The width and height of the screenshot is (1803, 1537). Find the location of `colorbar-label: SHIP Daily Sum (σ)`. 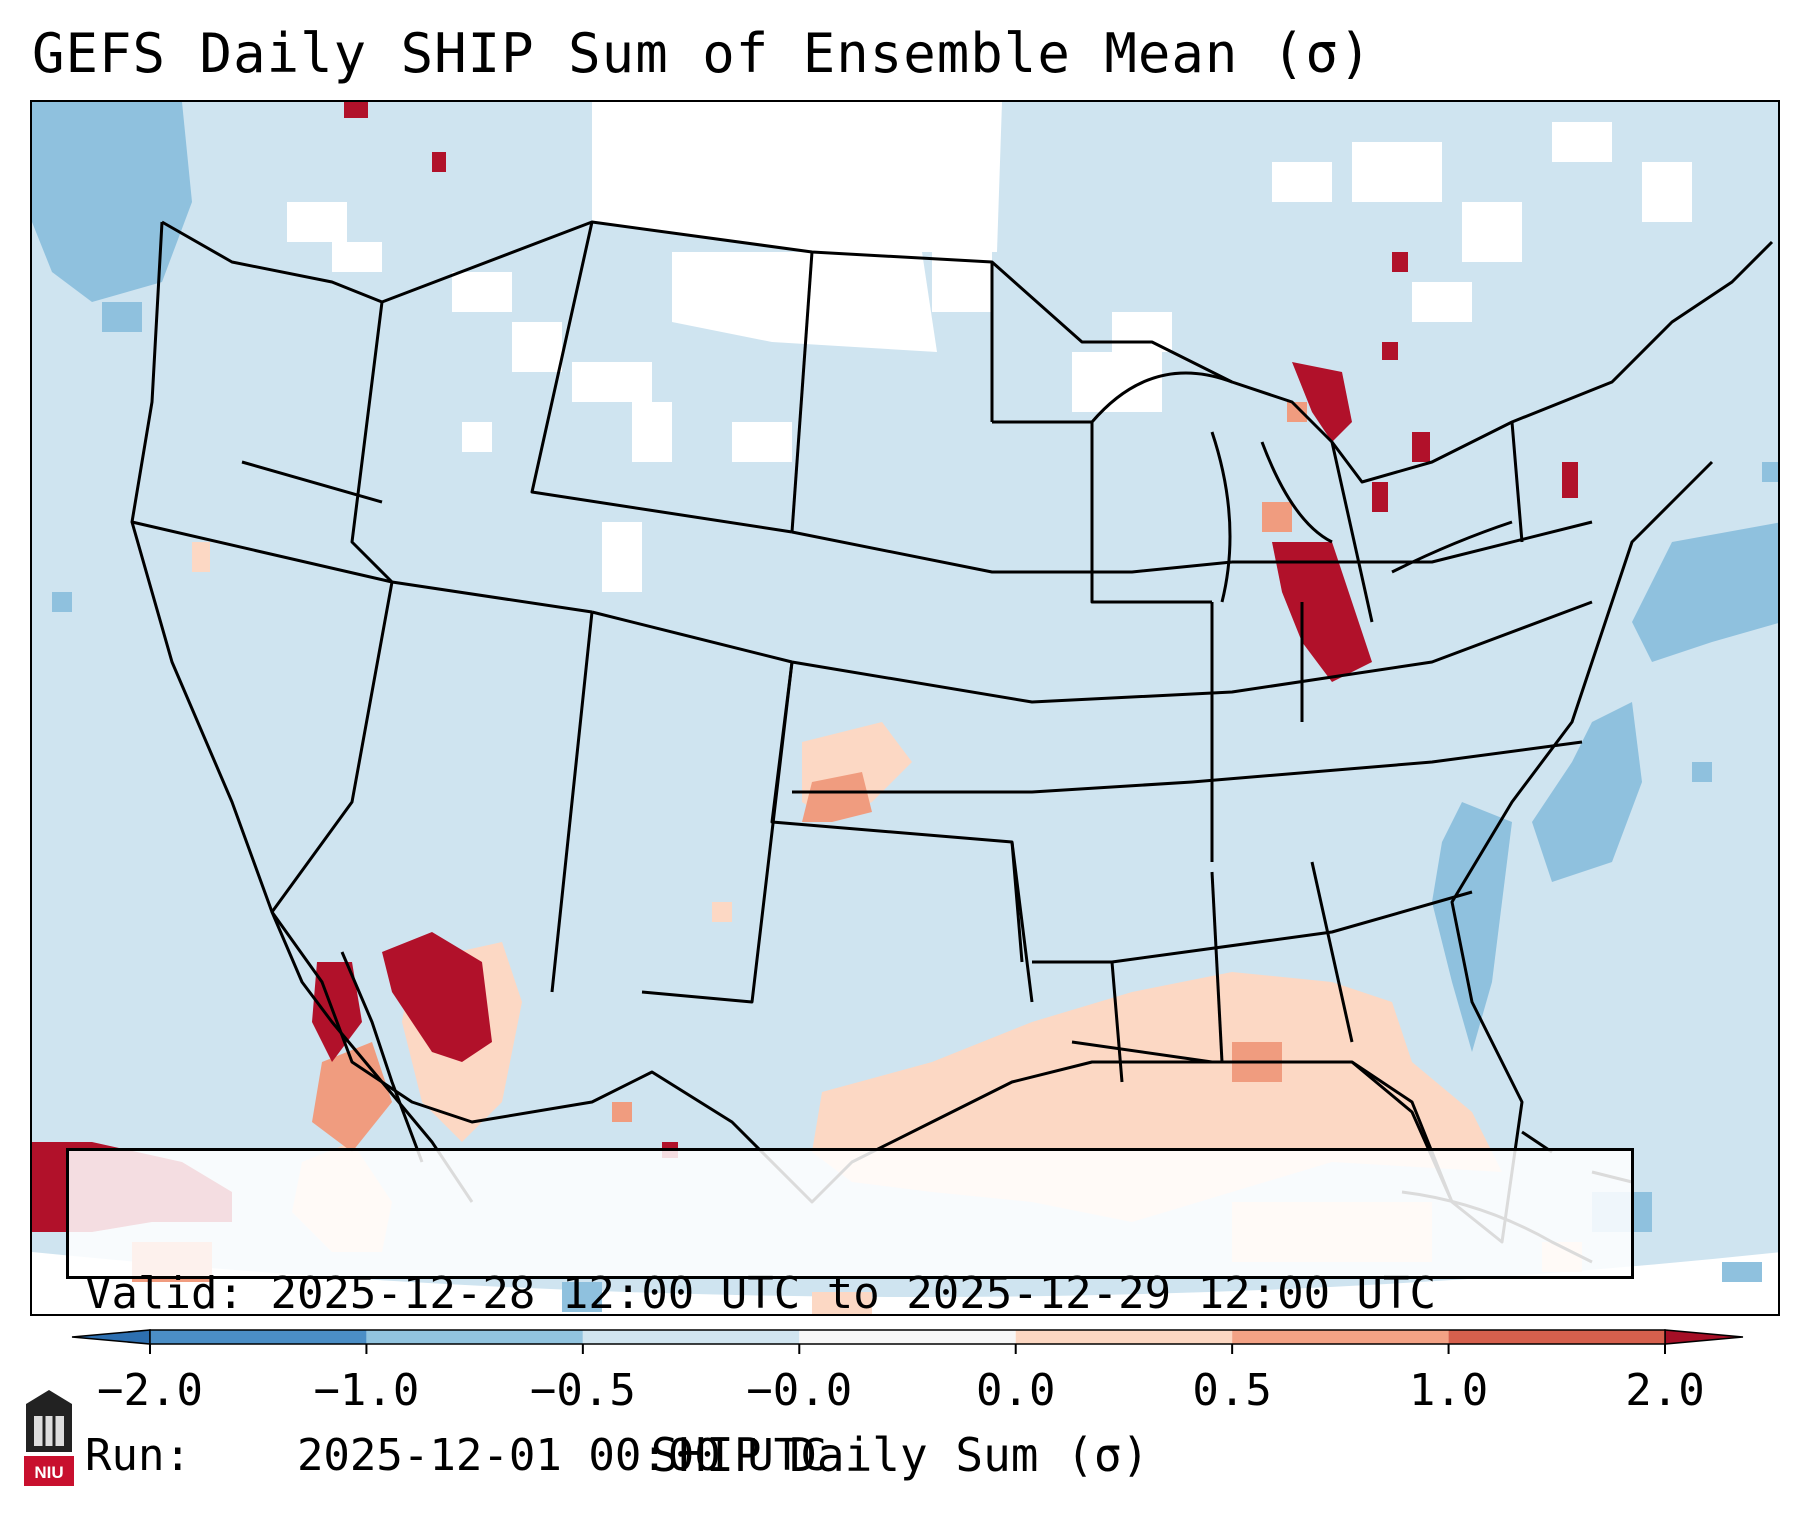

colorbar-label: SHIP Daily Sum (σ) is located at coordinates (900, 1455).